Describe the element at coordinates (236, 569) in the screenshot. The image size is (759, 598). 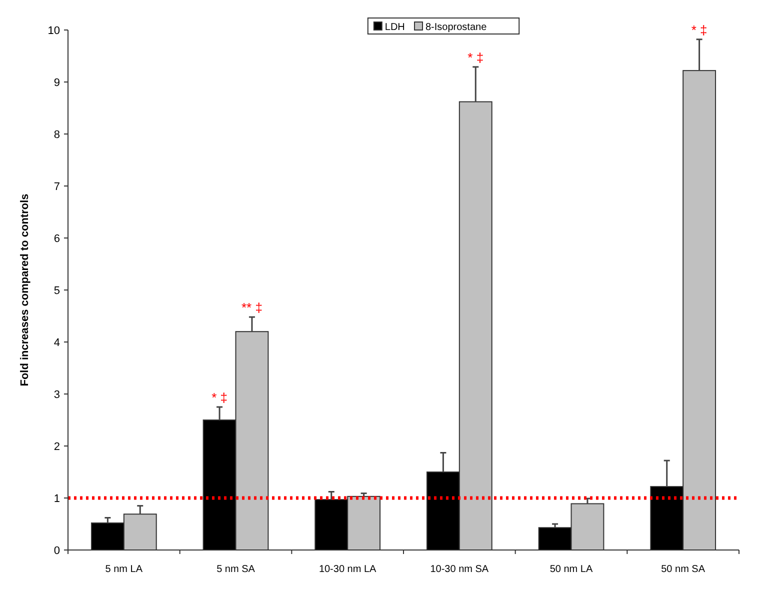
I see `x-tick-label: 5 nm SA` at that location.